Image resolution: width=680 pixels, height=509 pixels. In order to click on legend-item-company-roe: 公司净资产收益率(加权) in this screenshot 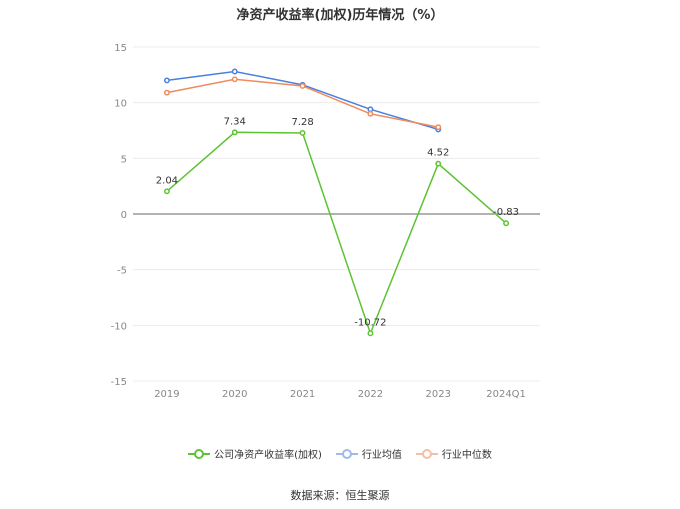, I will do `click(255, 453)`.